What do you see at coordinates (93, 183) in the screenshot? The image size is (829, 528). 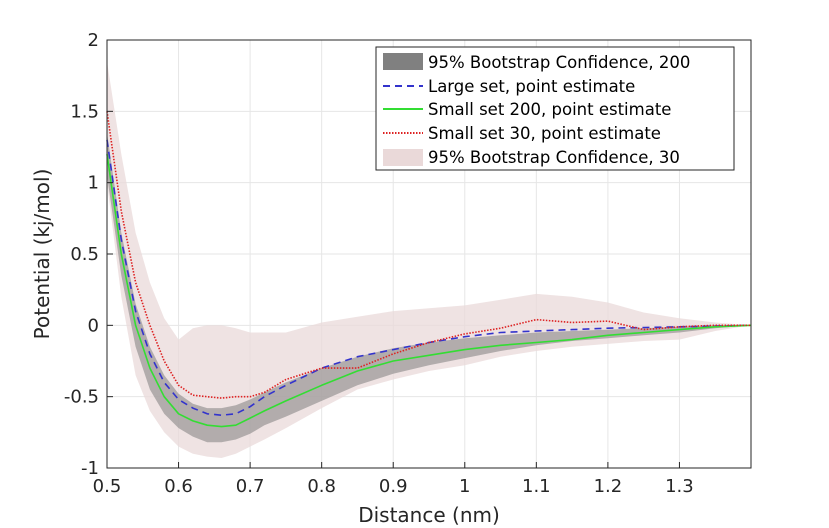 I see `y-tick-label: 1` at bounding box center [93, 183].